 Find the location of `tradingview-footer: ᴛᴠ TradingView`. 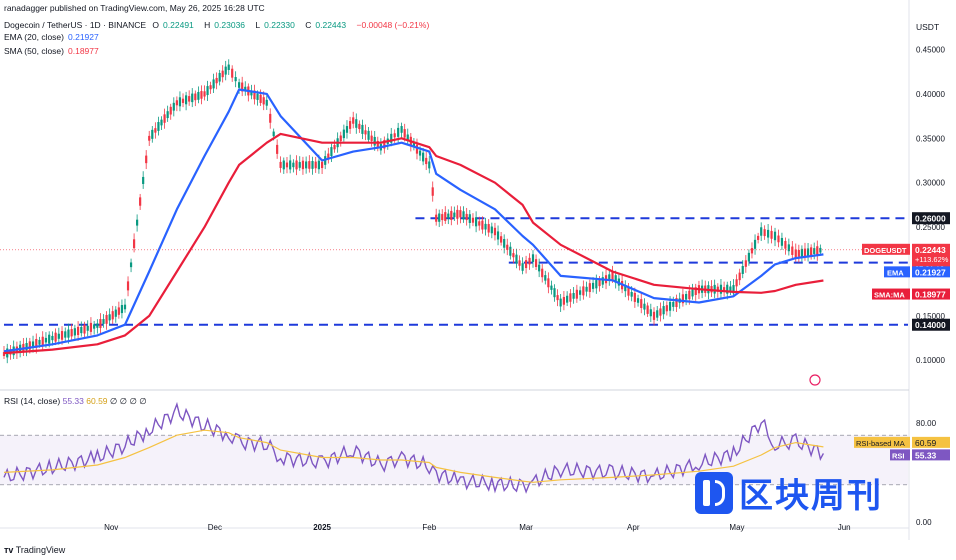

tradingview-footer: ᴛᴠ TradingView is located at coordinates (34, 550).